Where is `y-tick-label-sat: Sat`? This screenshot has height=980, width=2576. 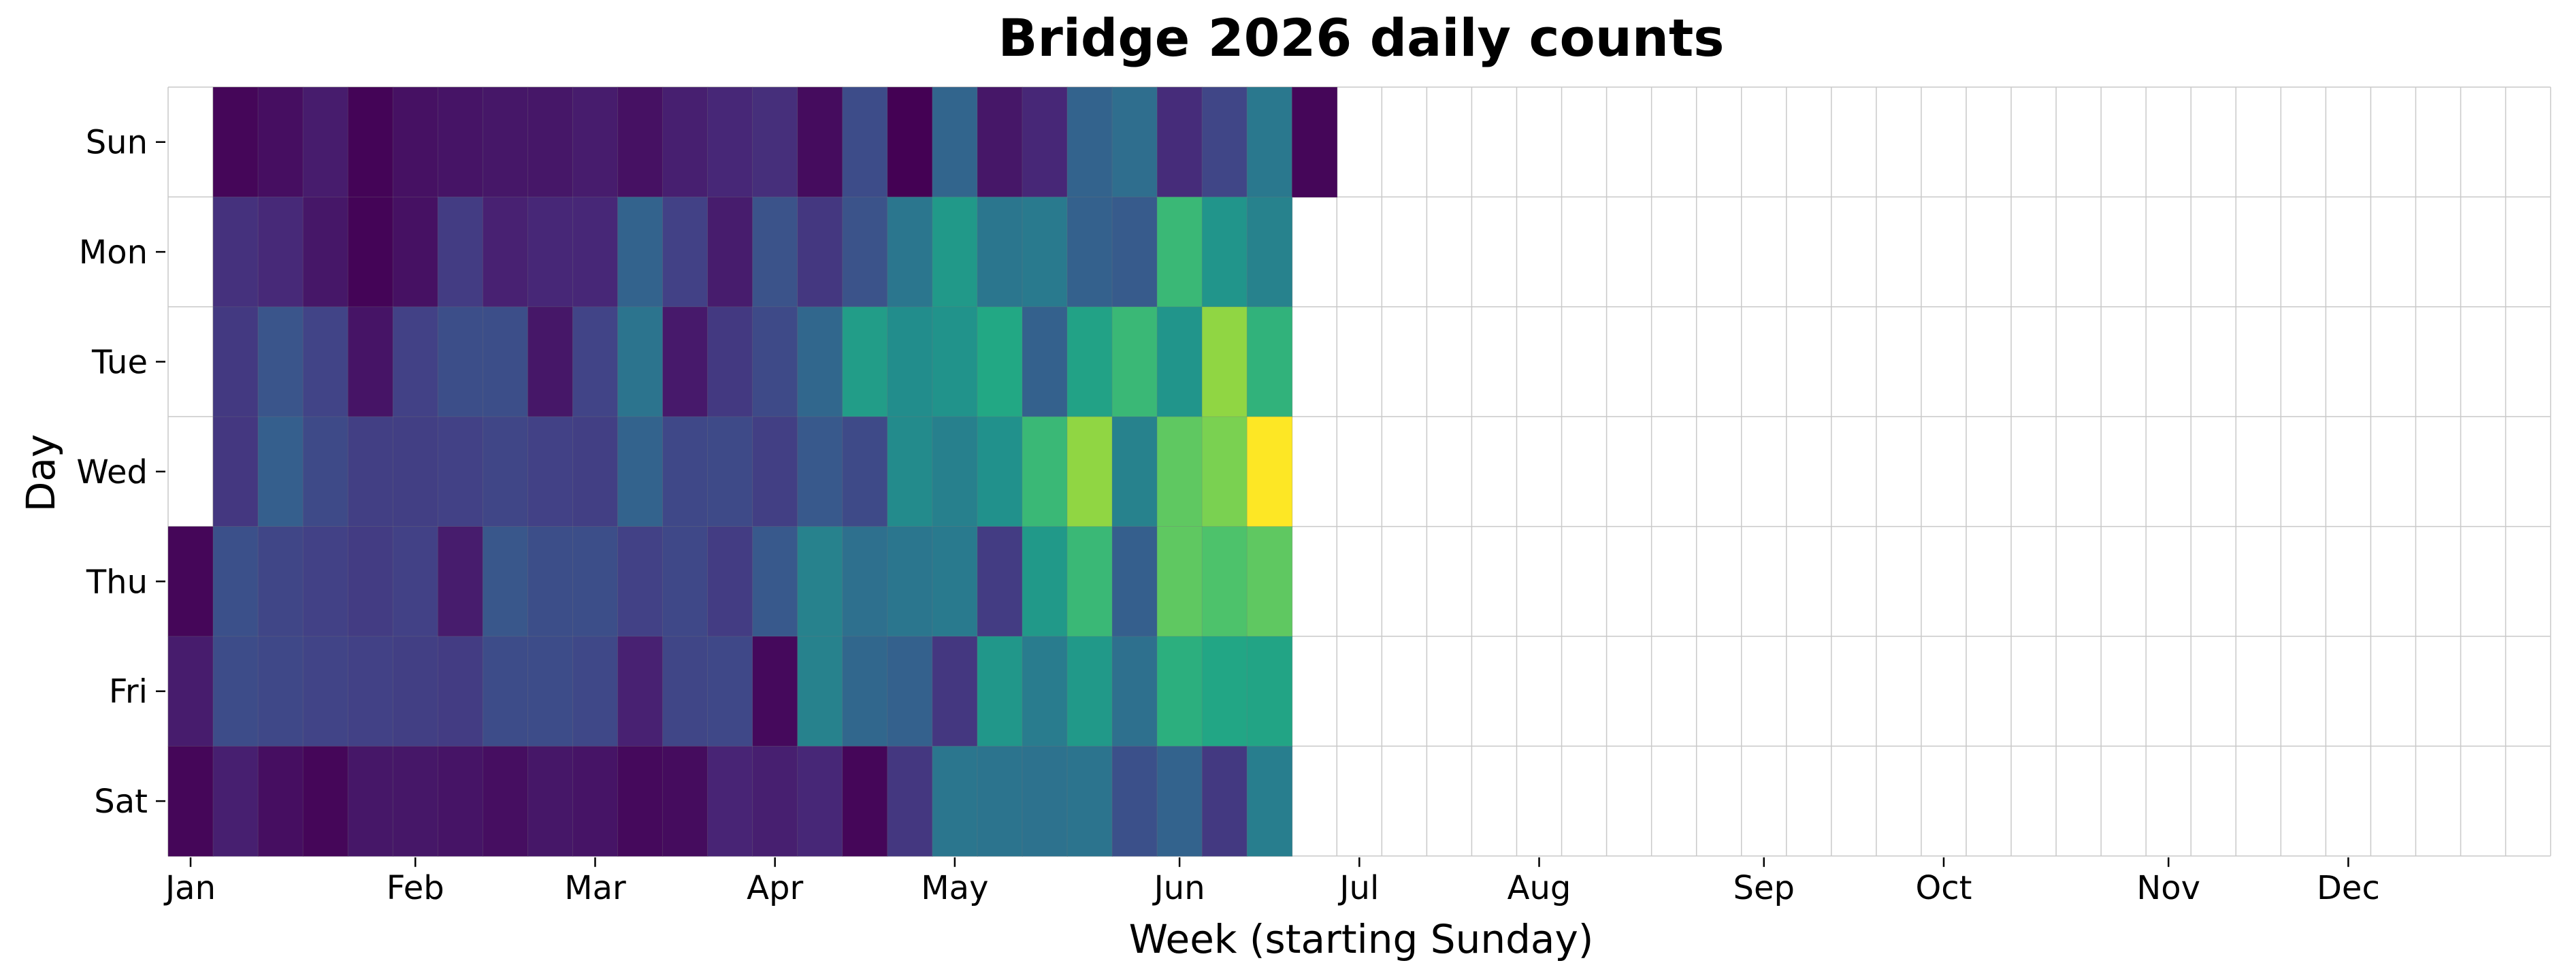
y-tick-label-sat: Sat is located at coordinates (121, 802).